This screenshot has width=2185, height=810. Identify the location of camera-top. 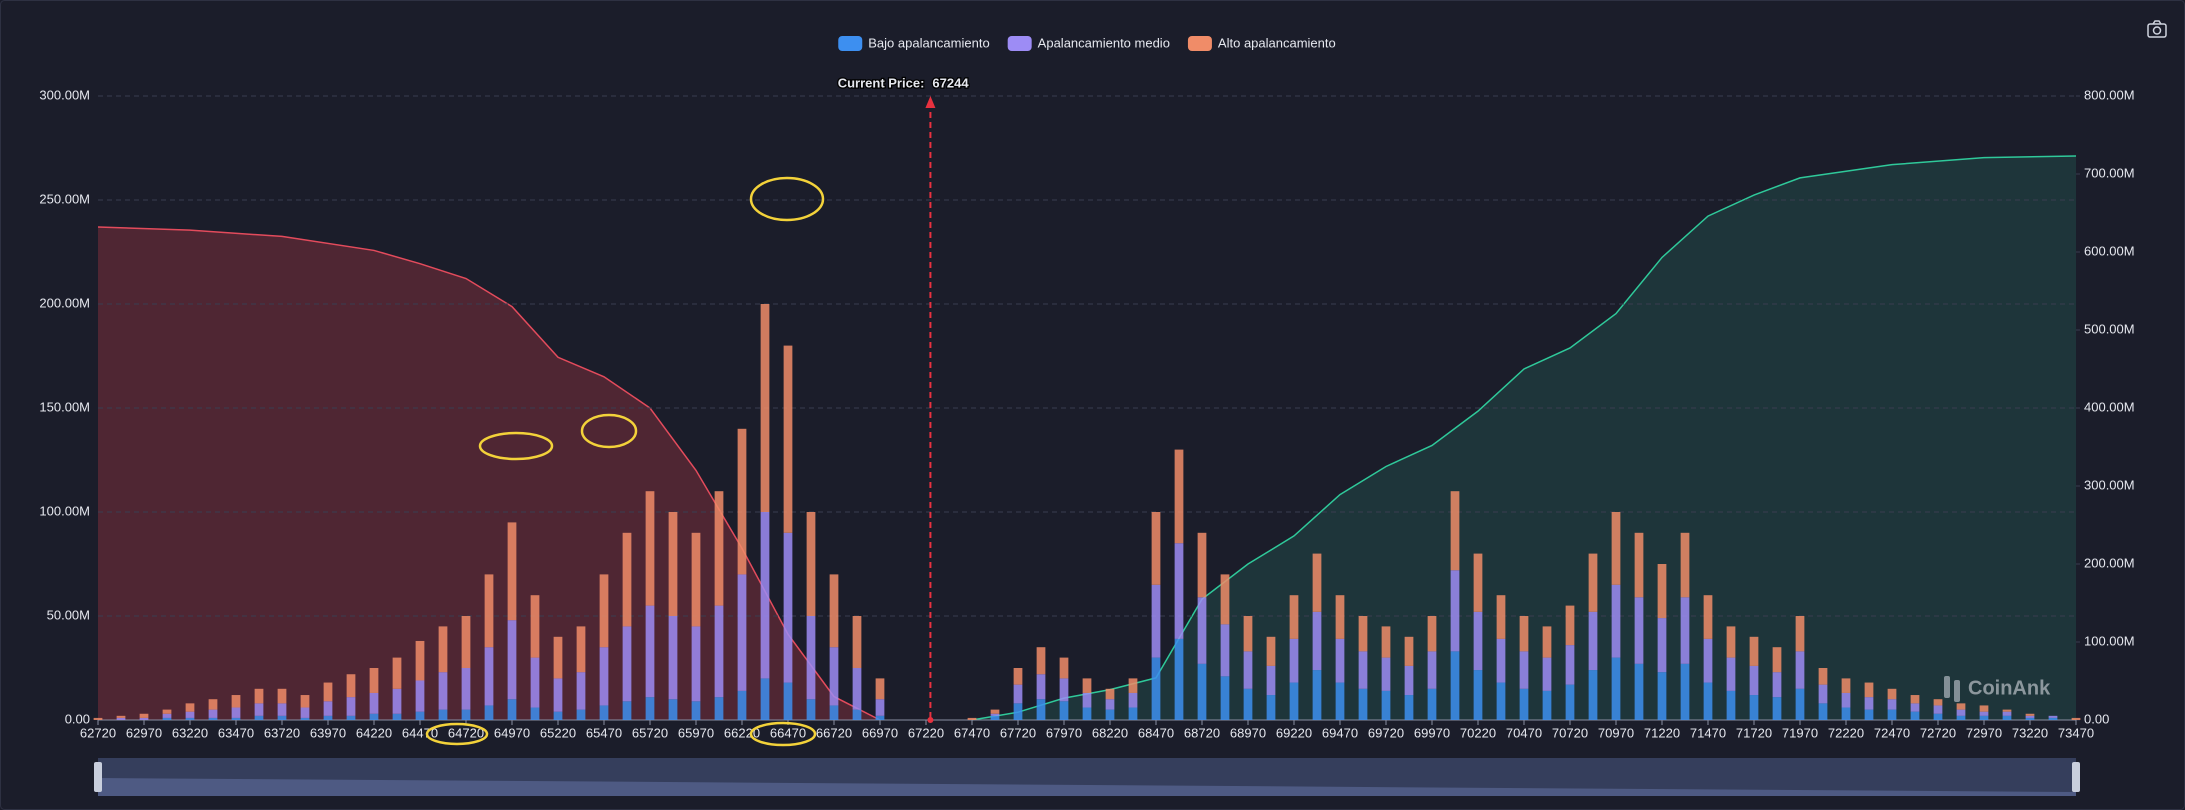
(2157, 22).